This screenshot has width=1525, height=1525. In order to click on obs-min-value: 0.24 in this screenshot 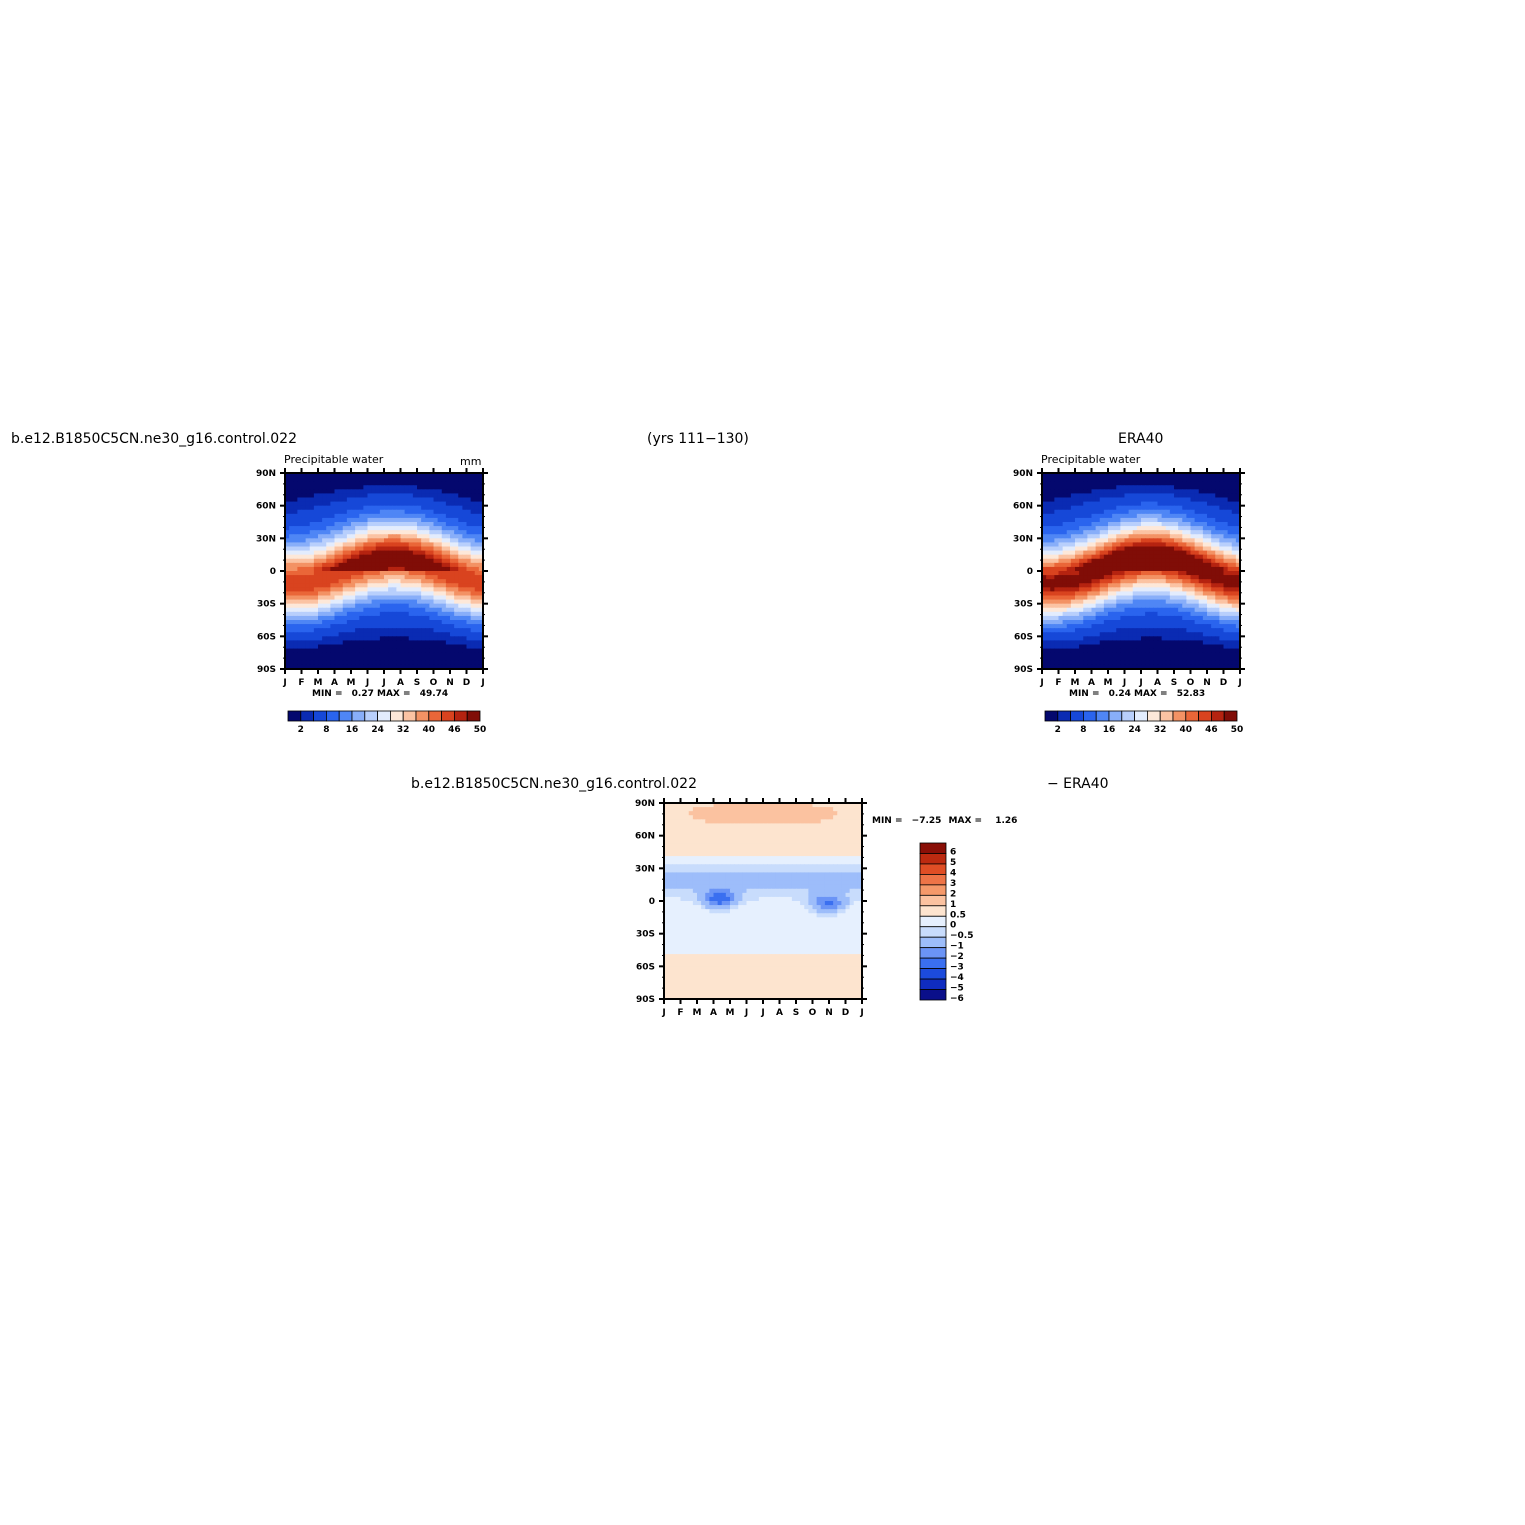, I will do `click(1119, 694)`.